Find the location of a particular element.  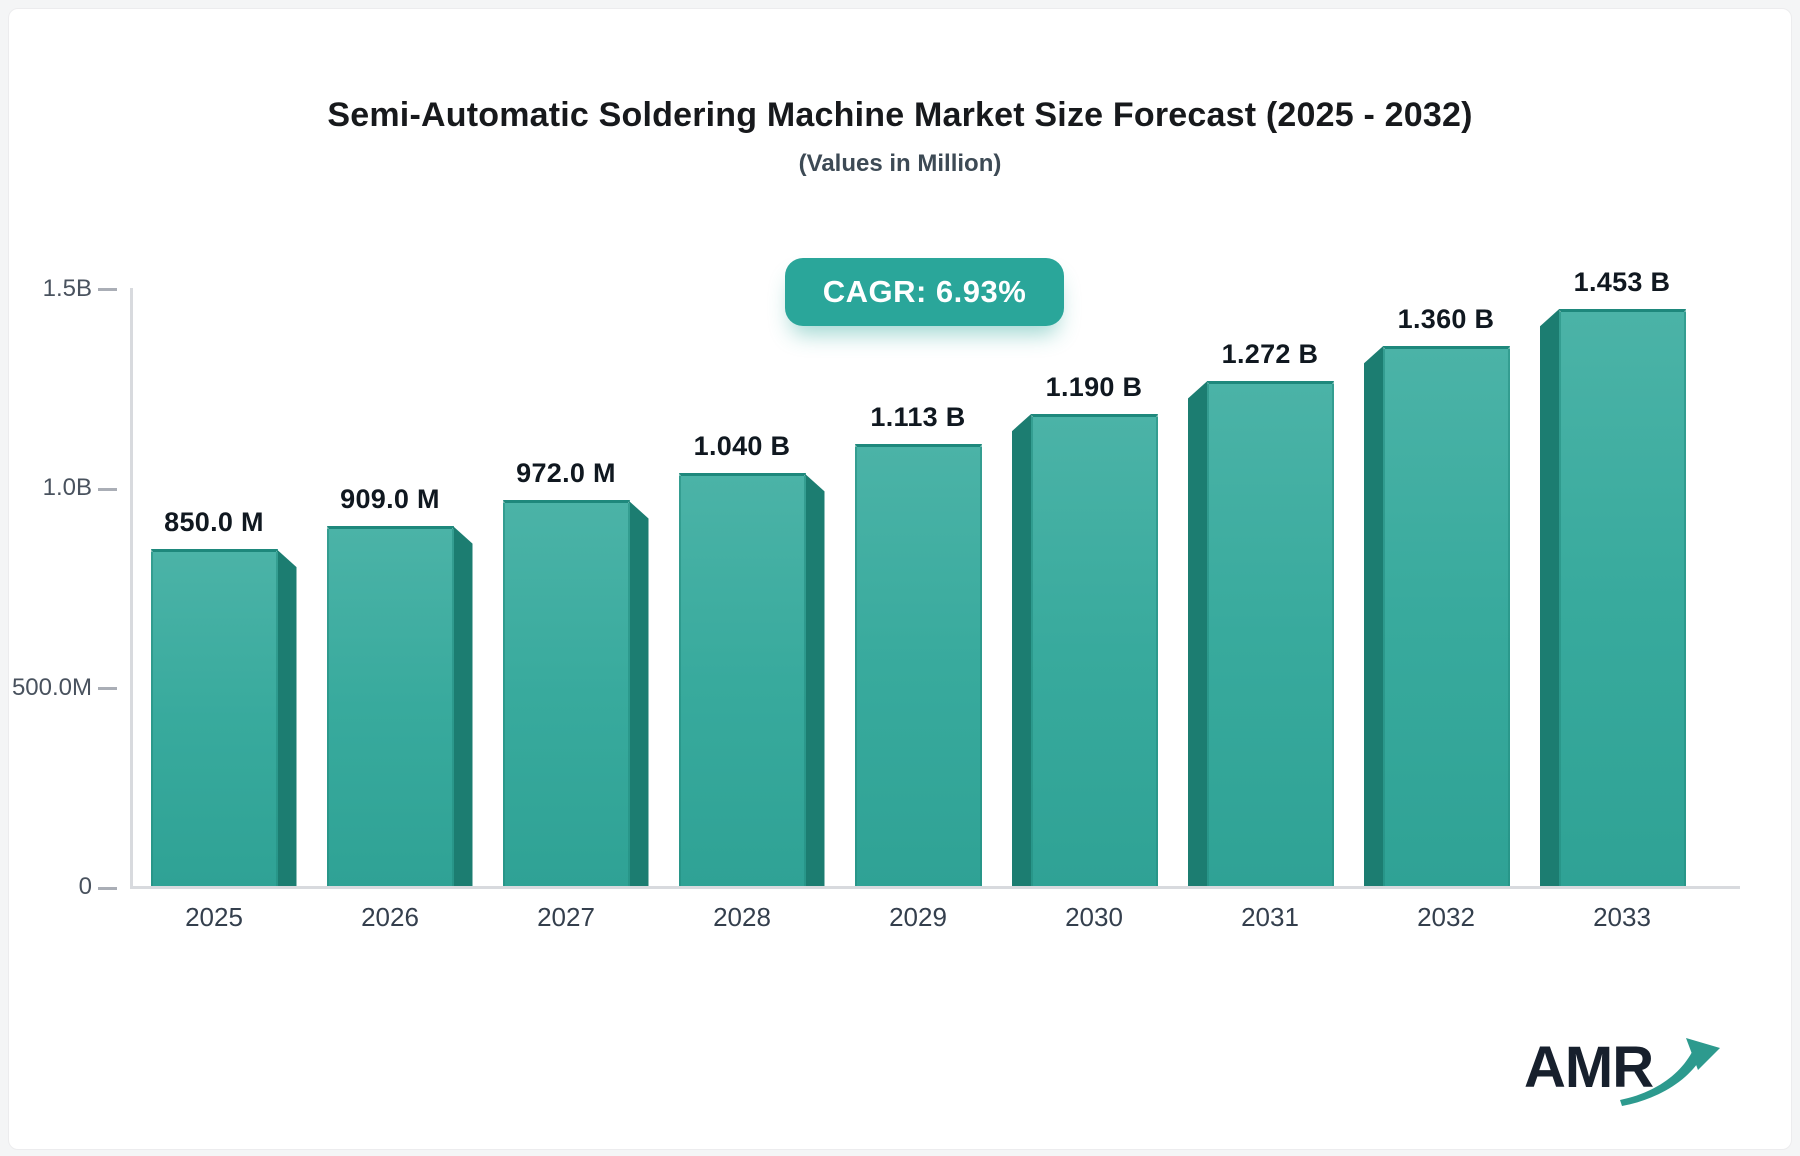

cagr-badge-label: CAGR: 6.93% is located at coordinates (924, 291).